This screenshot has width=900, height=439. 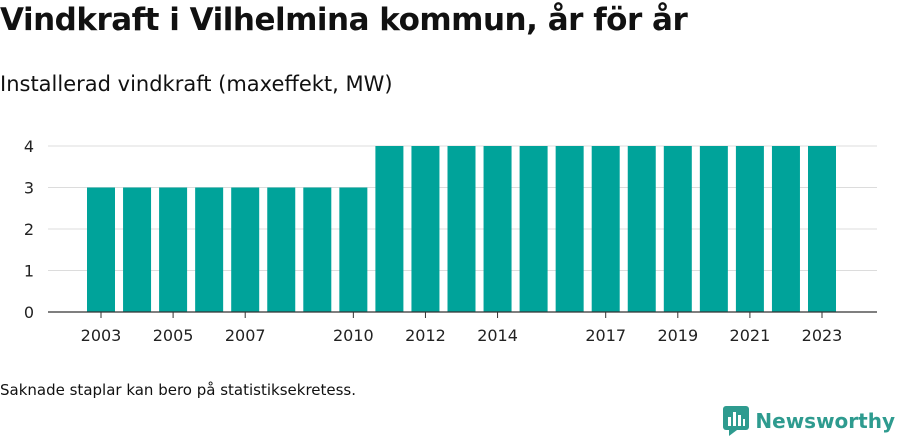 What do you see at coordinates (462, 335) in the screenshot?
I see `x-axis-labels: 2003 2005 2007 2010 2012 2014 2017 2019 2021 2023` at bounding box center [462, 335].